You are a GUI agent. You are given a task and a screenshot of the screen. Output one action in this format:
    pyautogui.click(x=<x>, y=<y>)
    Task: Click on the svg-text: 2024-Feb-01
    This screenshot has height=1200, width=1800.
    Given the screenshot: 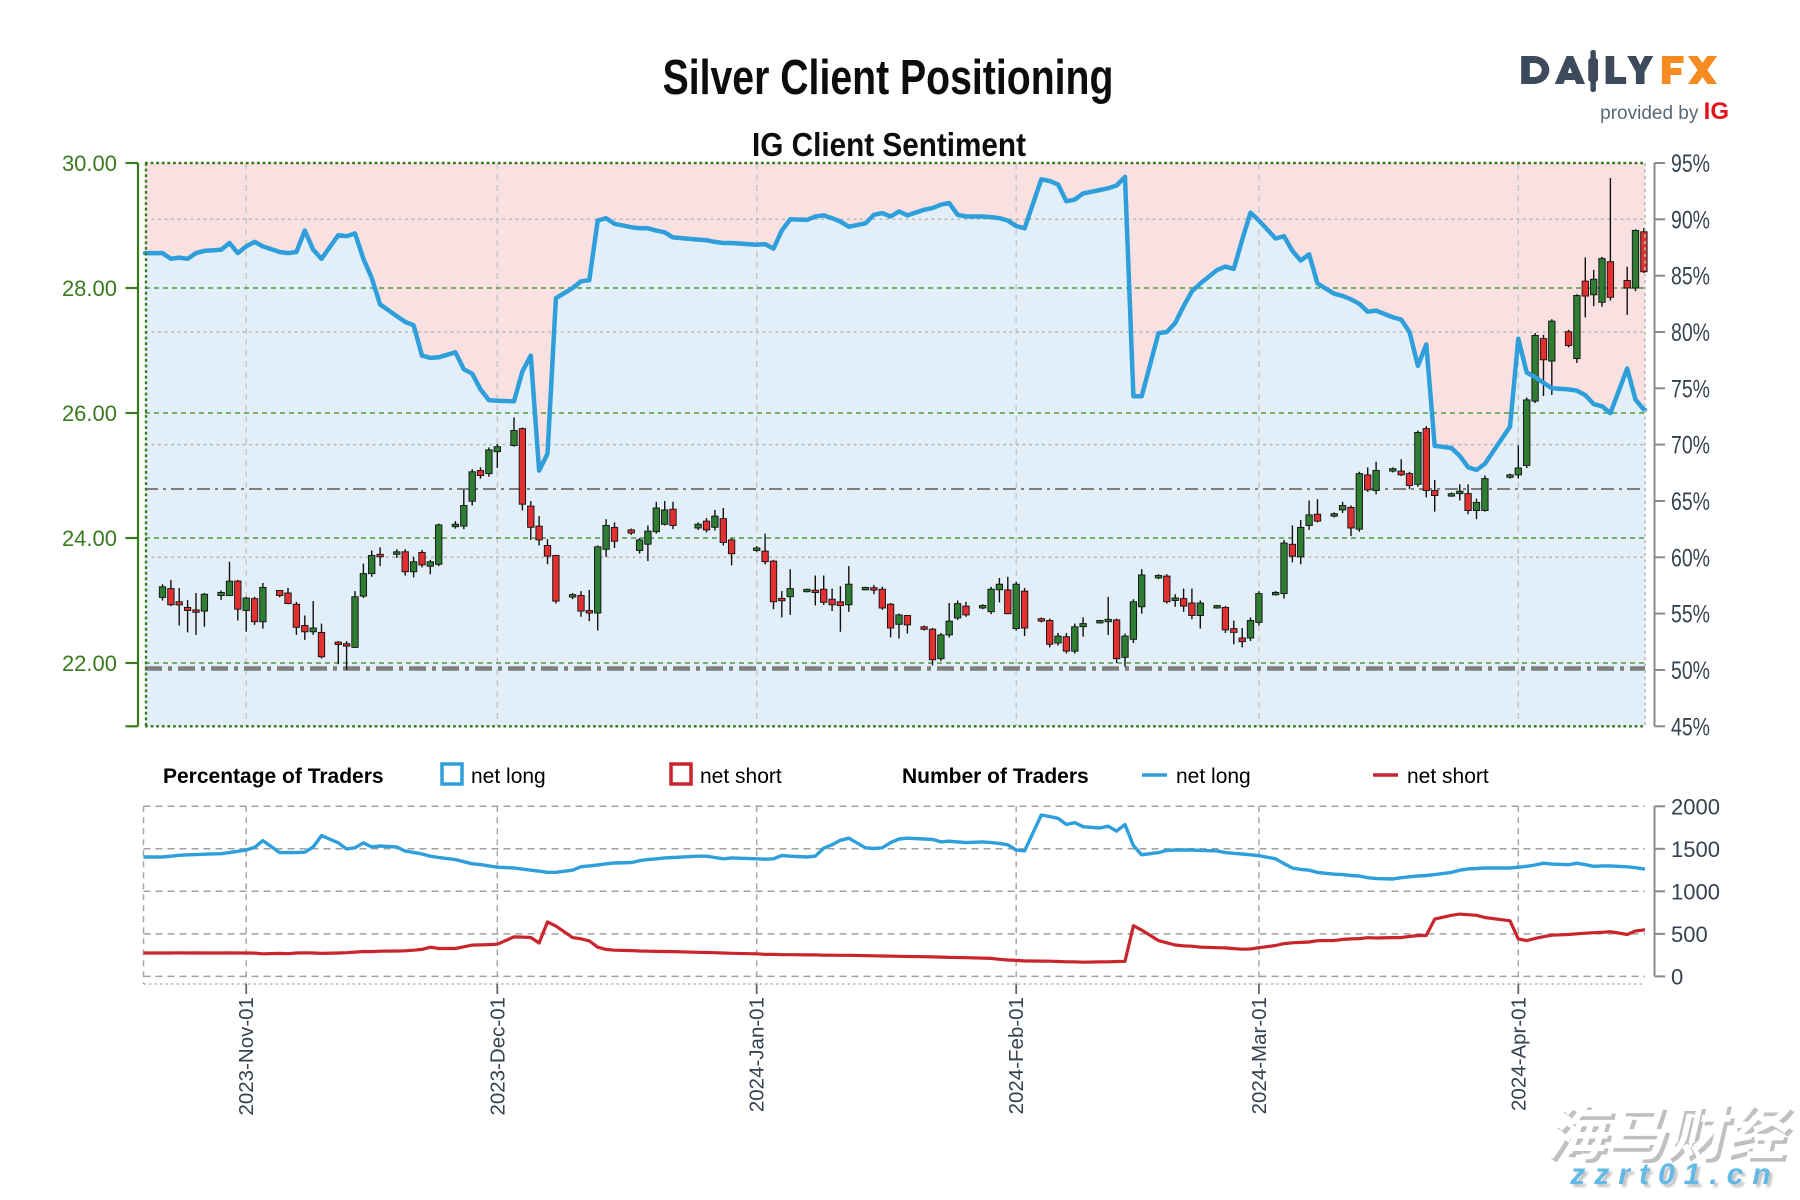 What is the action you would take?
    pyautogui.click(x=1016, y=1055)
    